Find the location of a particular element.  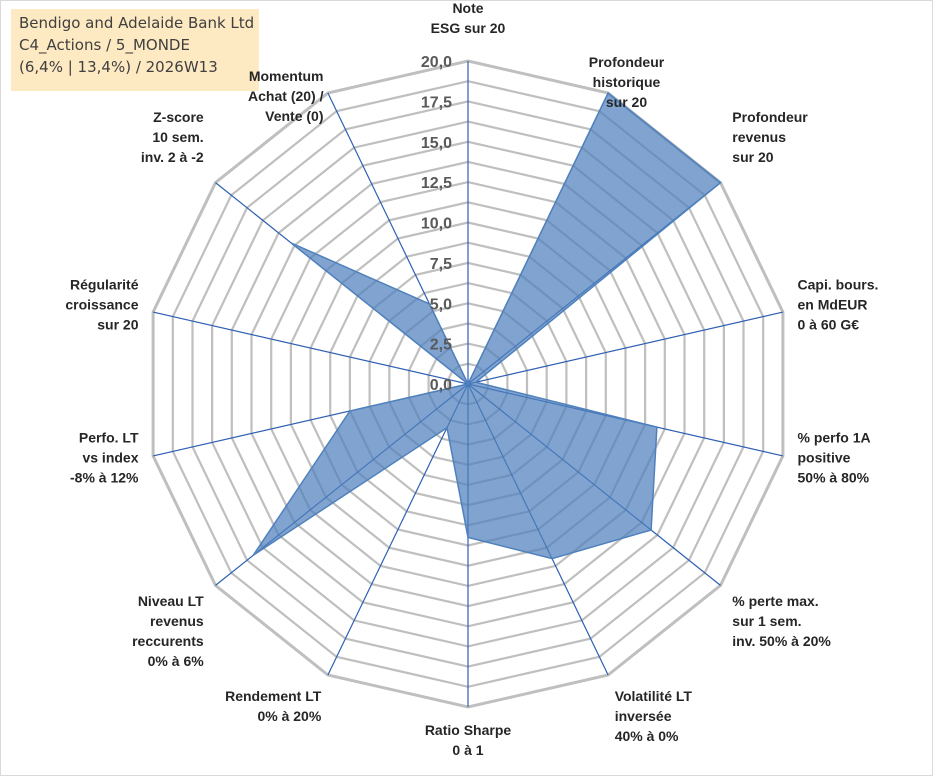

axis-label: reccurents is located at coordinates (168, 641).